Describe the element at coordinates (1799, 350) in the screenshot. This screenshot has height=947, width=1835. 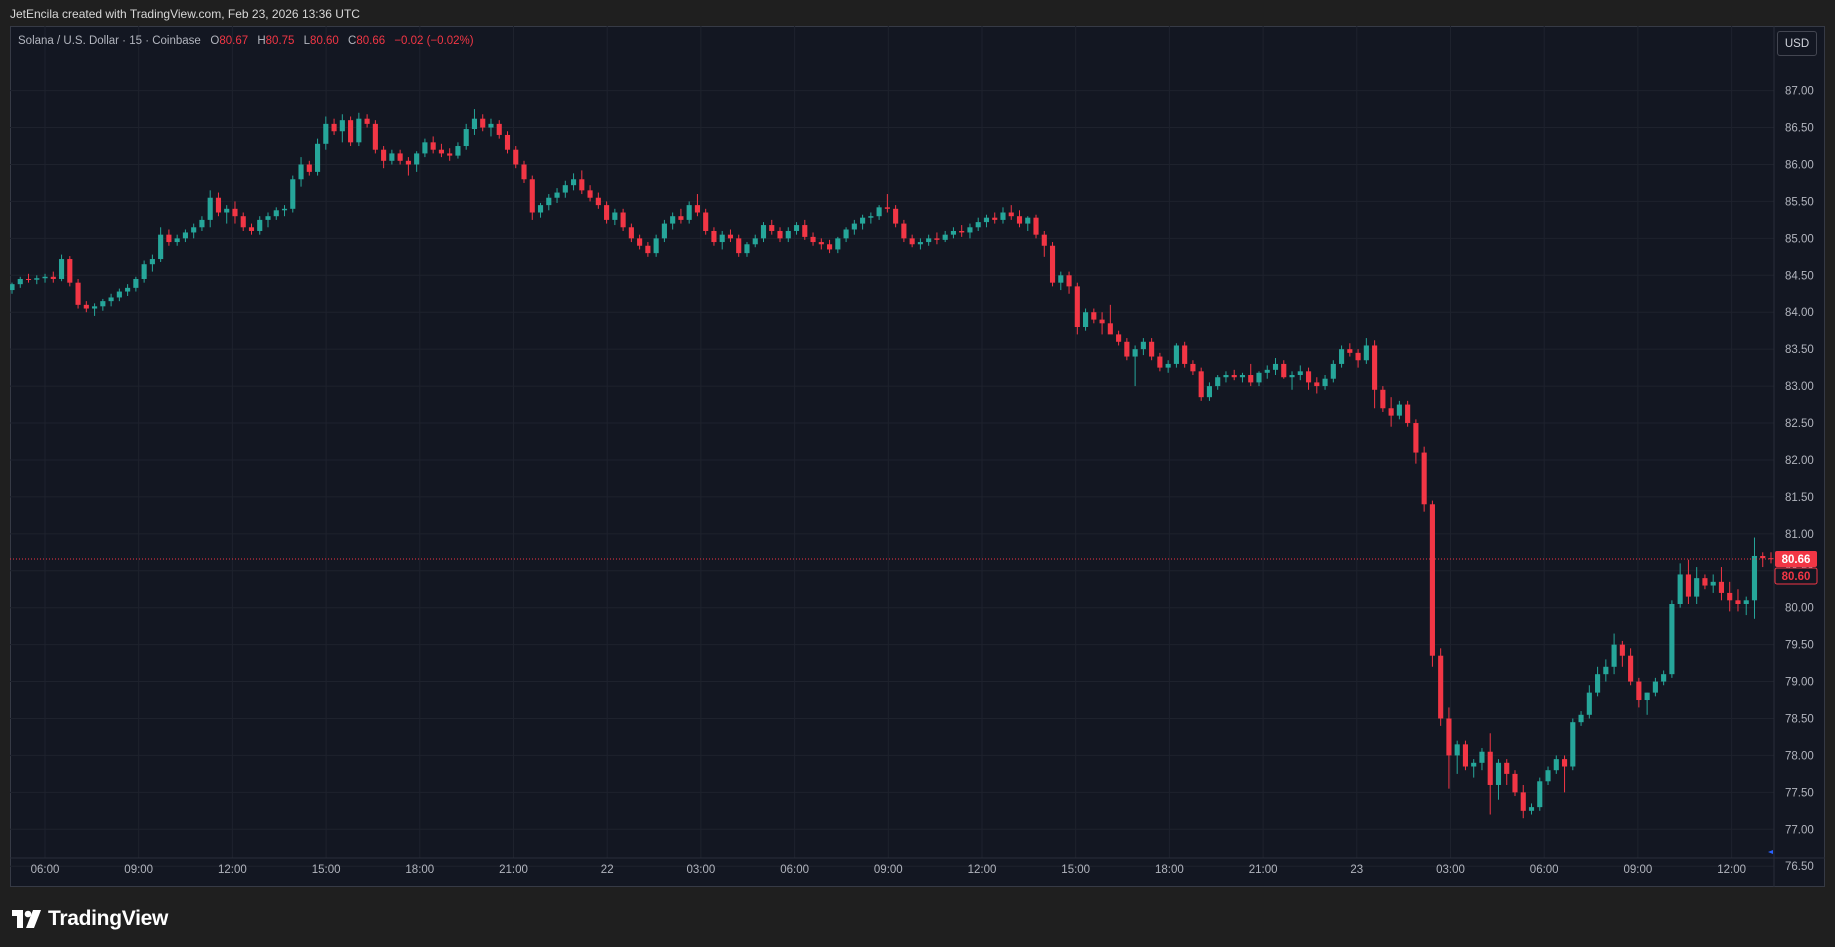
I see `y-tick-label: 83.50` at that location.